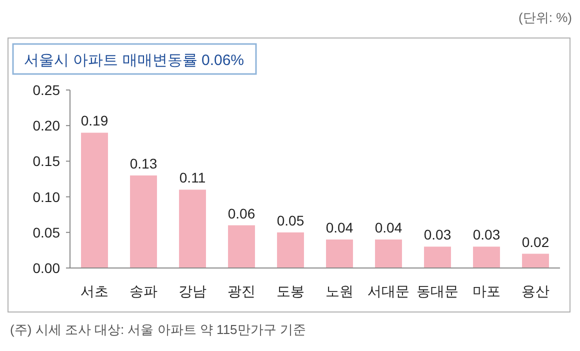 The image size is (580, 351). Describe the element at coordinates (536, 242) in the screenshot. I see `data-label: 0.02` at that location.